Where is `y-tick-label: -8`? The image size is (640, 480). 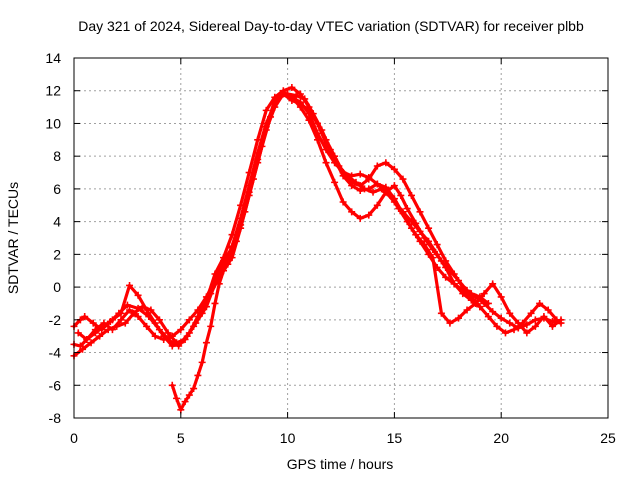
y-tick-label: -8 is located at coordinates (55, 418).